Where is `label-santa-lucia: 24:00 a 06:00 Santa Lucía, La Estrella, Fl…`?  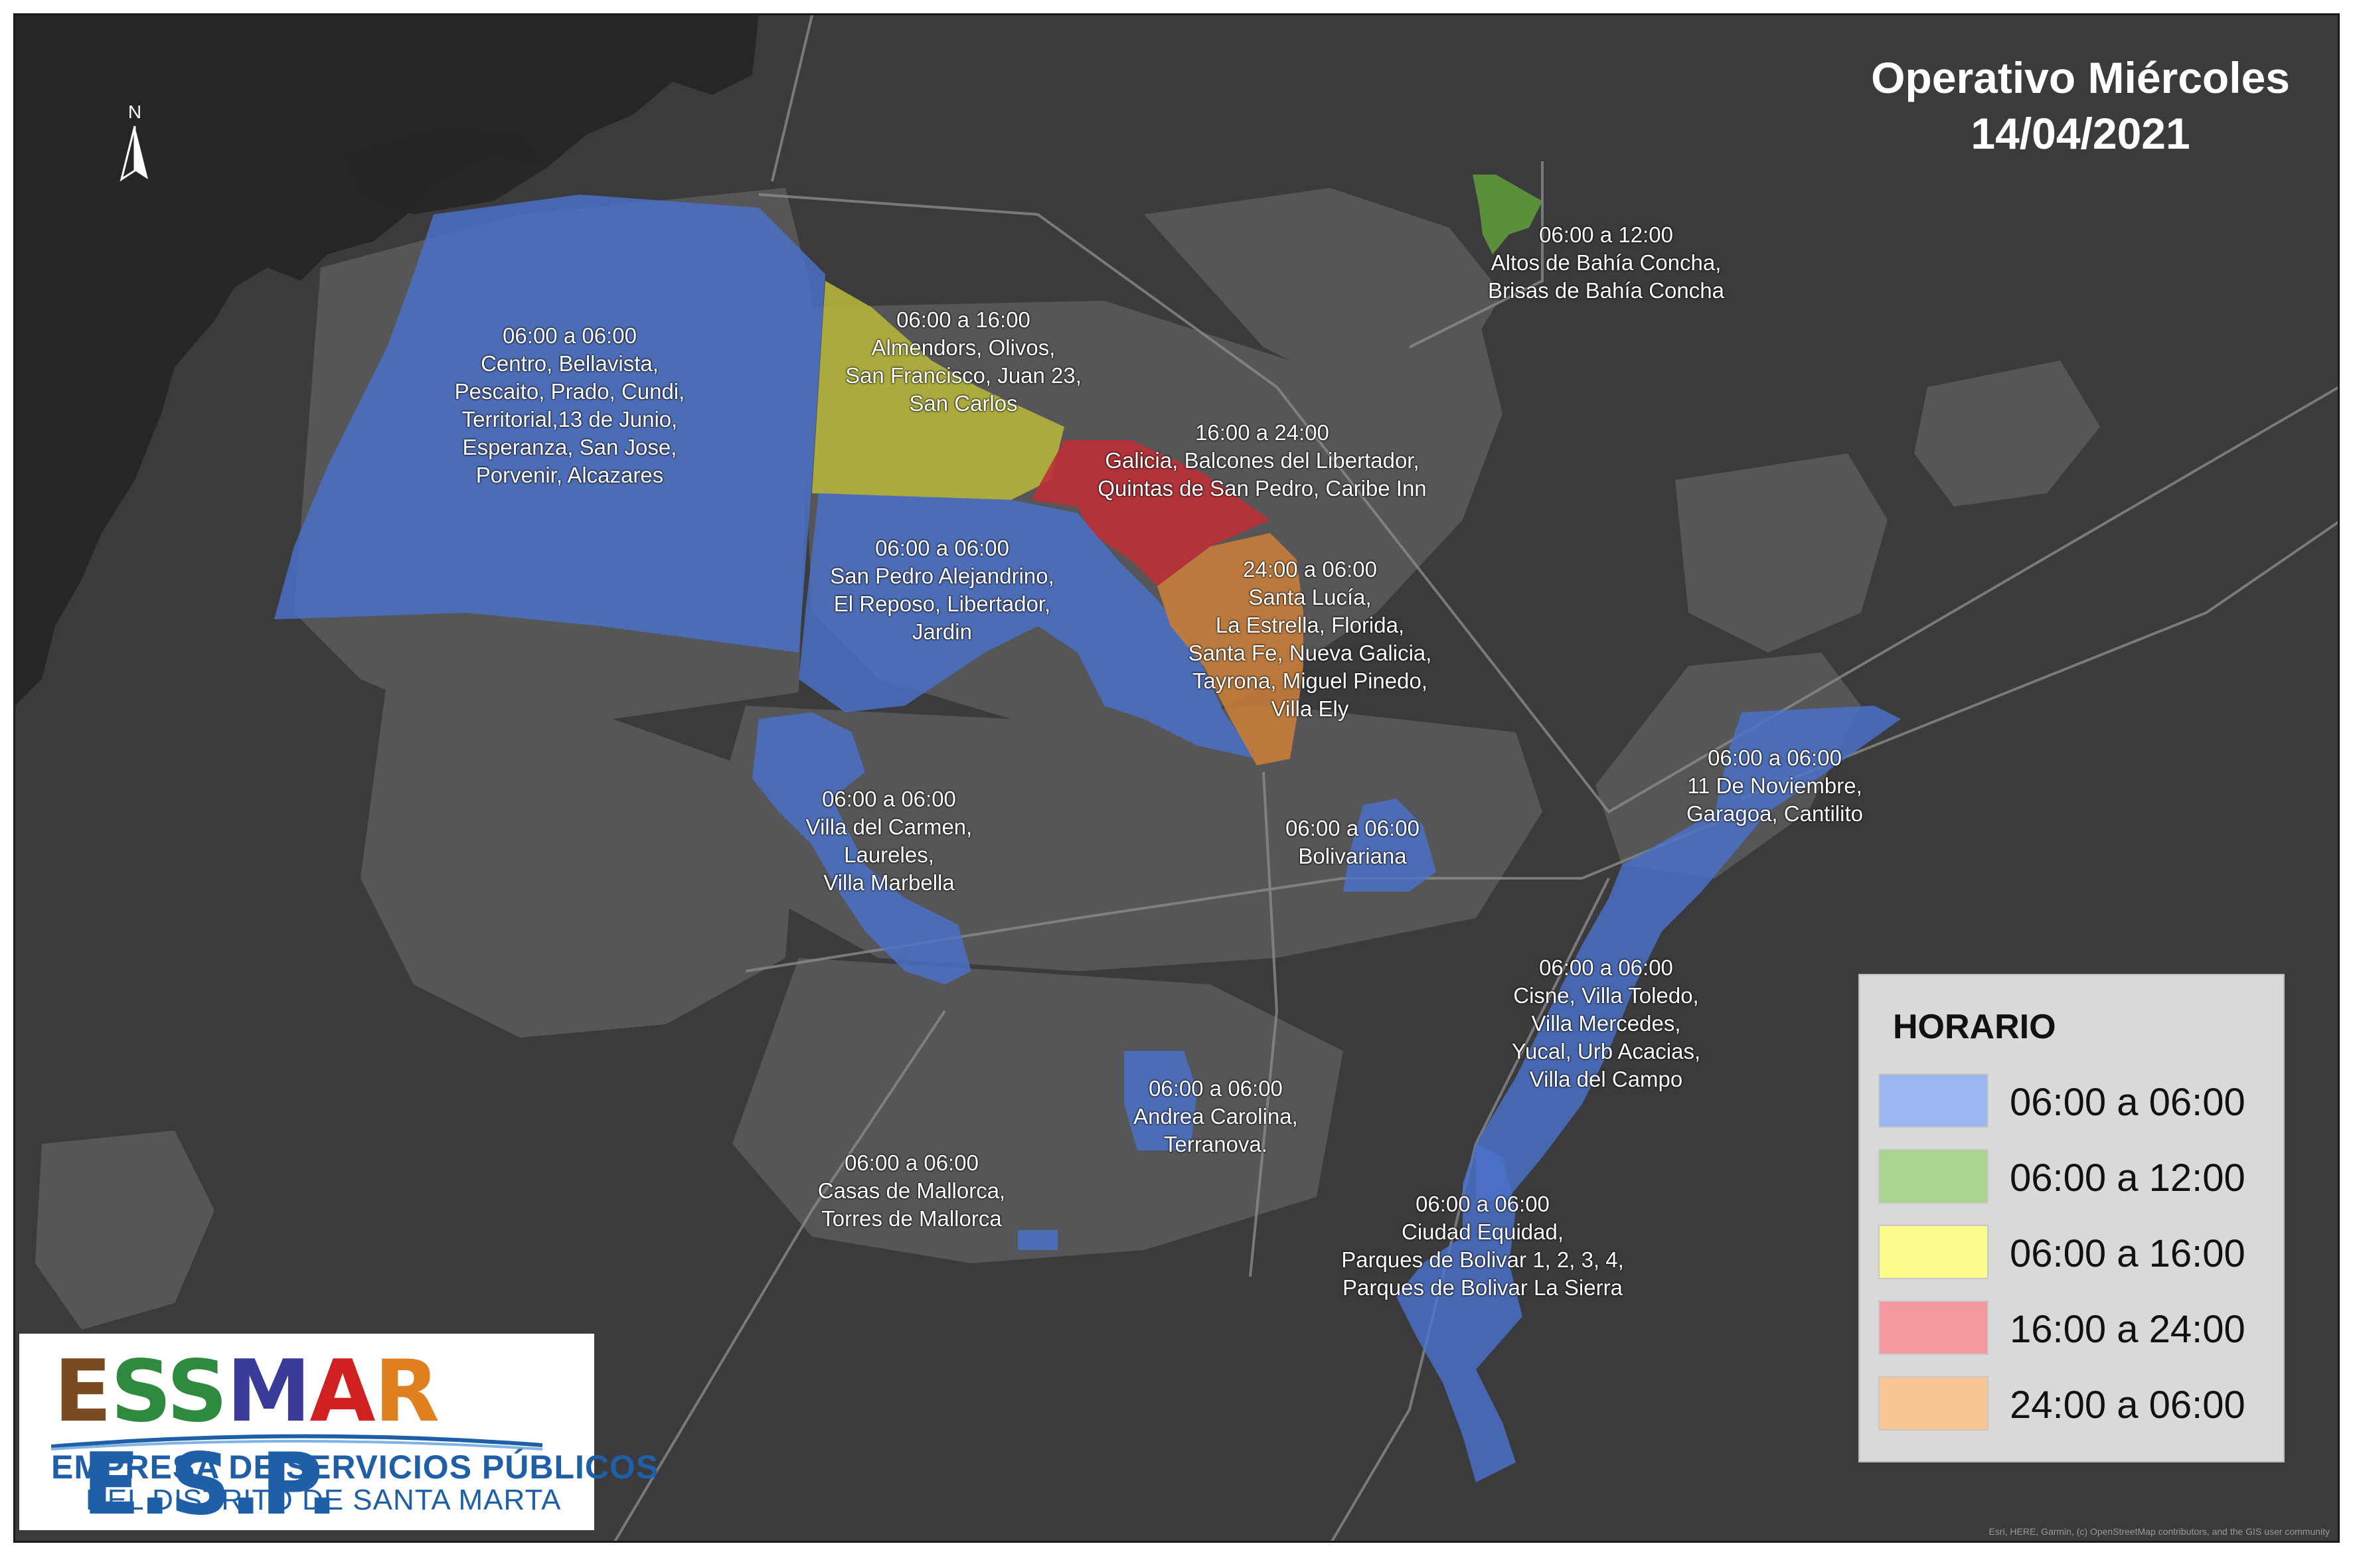
label-santa-lucia: 24:00 a 06:00 Santa Lucía, La Estrella, Fl… is located at coordinates (1310, 639).